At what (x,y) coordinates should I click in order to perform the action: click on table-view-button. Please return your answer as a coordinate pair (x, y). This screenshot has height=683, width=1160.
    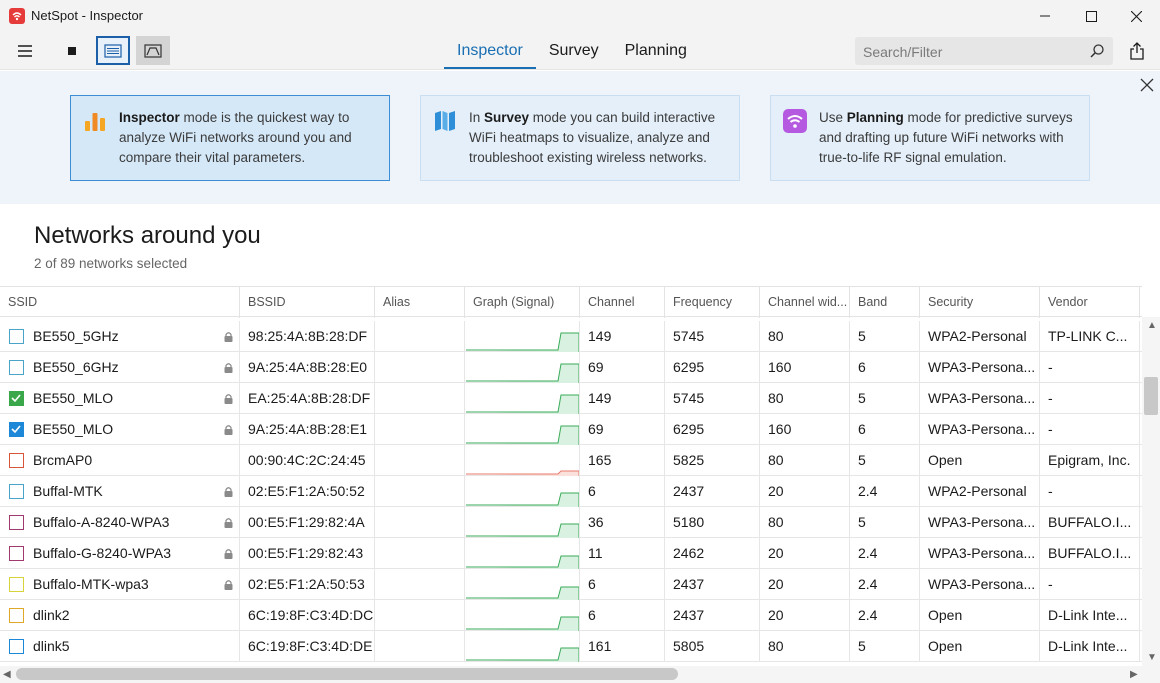
    Looking at the image, I should click on (113, 50).